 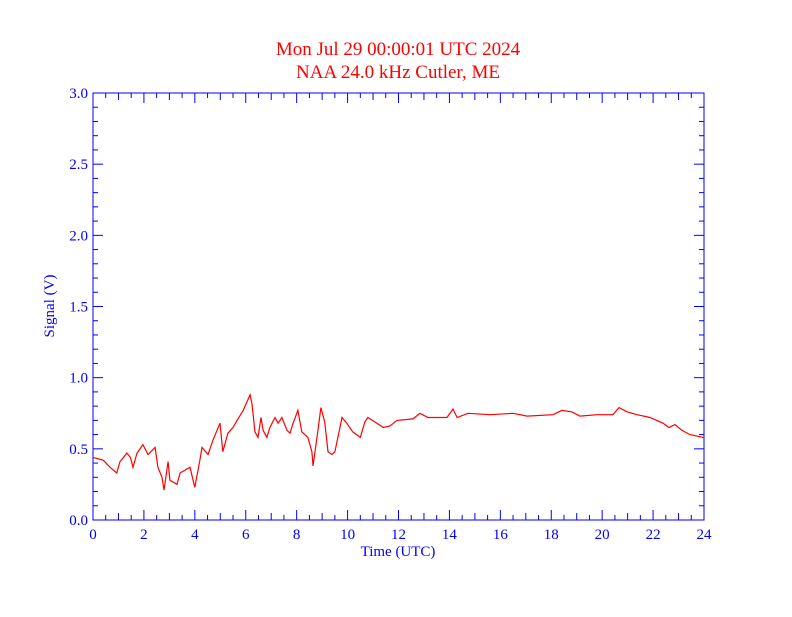 What do you see at coordinates (501, 535) in the screenshot?
I see `x-tick-label: 16` at bounding box center [501, 535].